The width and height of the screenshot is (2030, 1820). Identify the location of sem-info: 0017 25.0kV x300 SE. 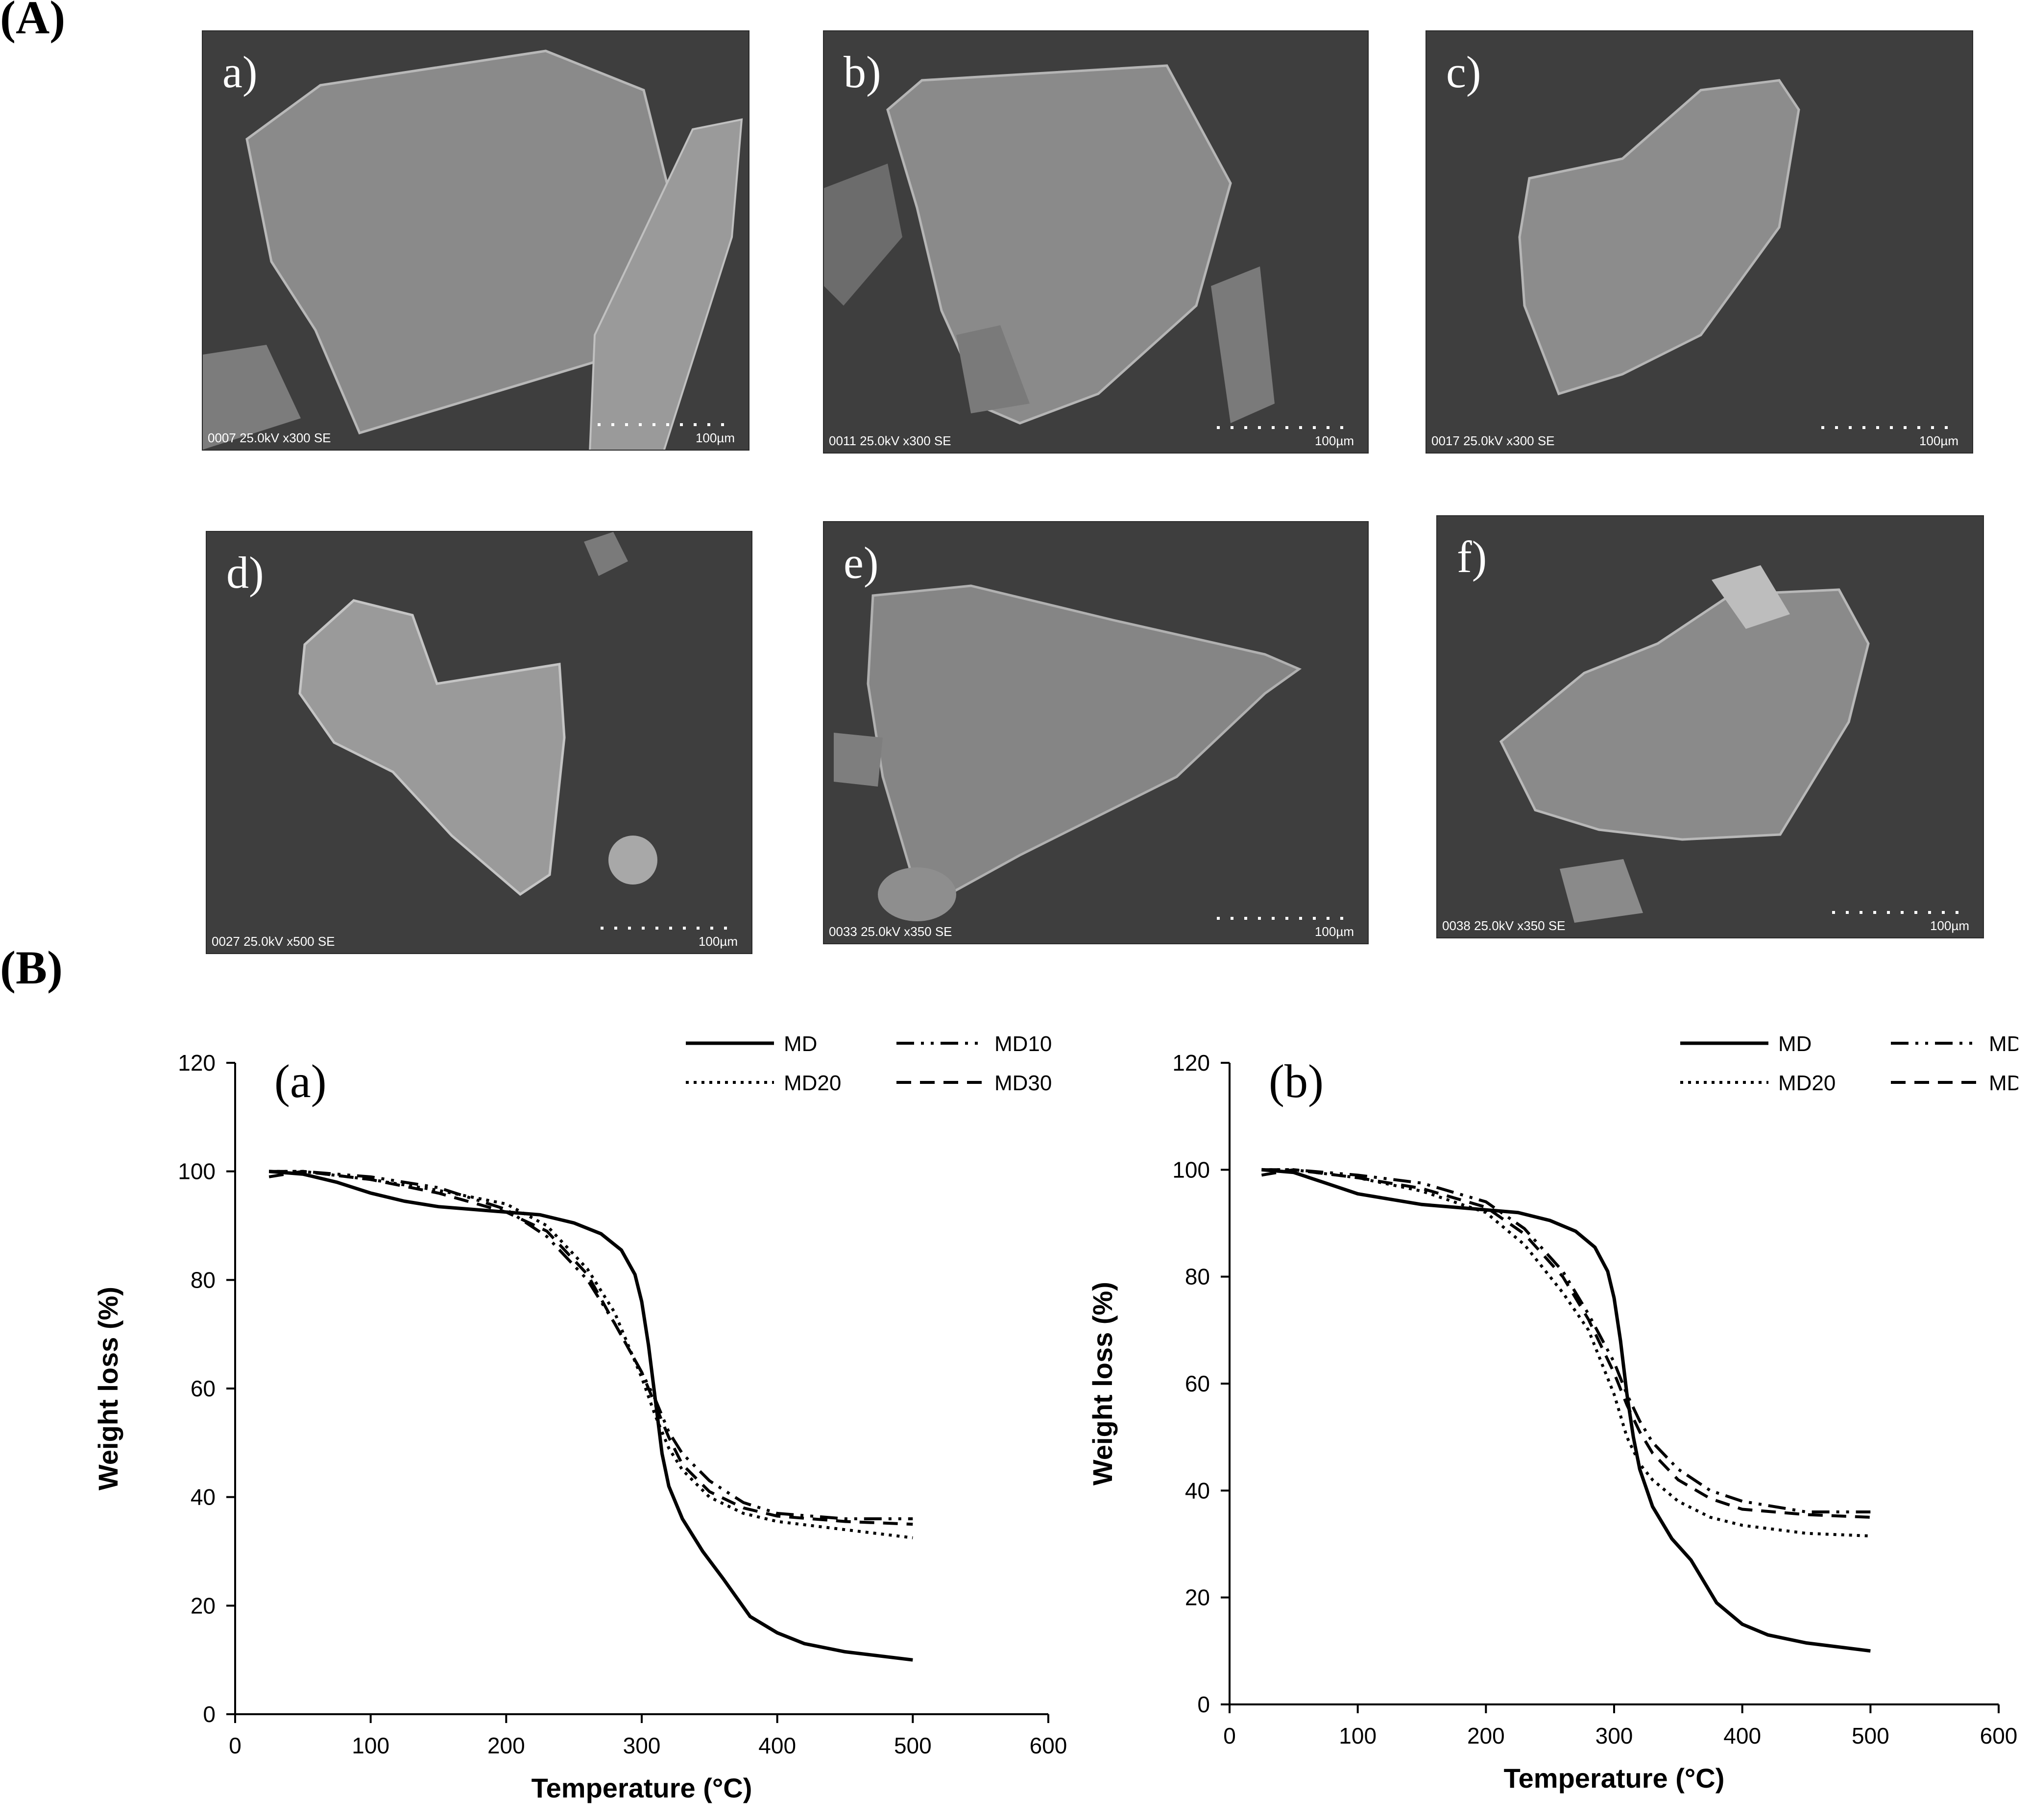
(1493, 440).